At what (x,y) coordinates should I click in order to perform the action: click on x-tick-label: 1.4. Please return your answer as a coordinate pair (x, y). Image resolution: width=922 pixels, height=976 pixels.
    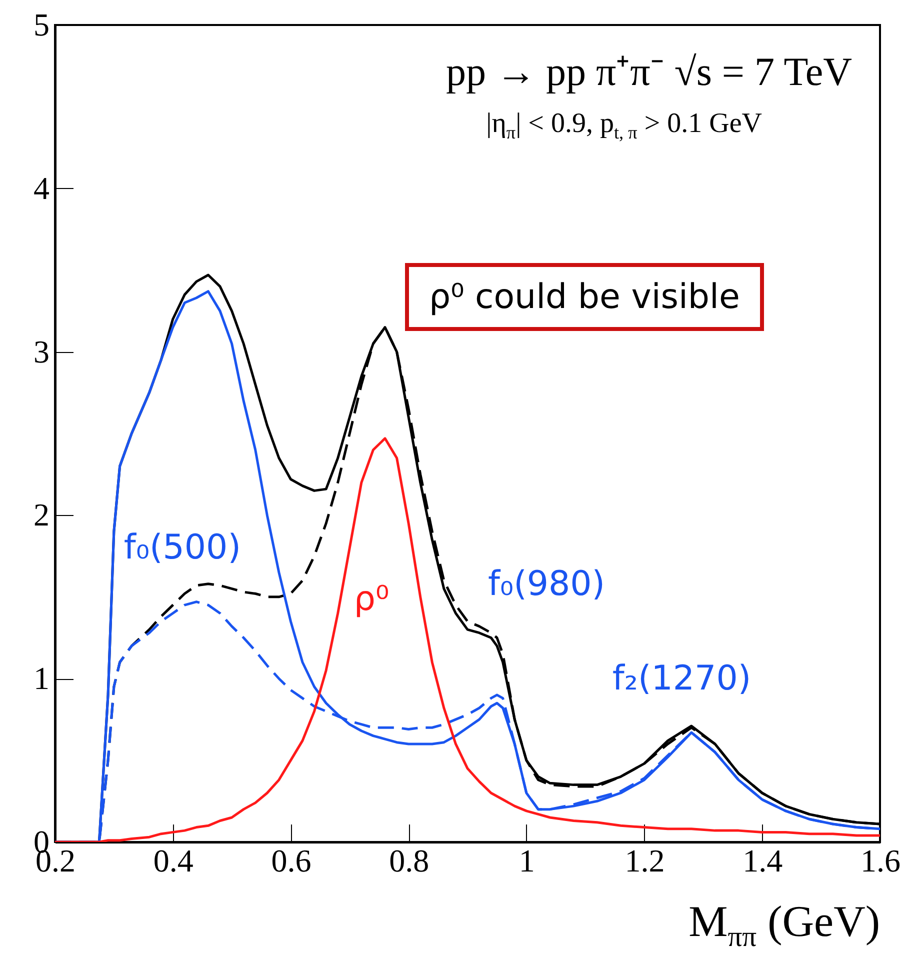
    Looking at the image, I should click on (762, 860).